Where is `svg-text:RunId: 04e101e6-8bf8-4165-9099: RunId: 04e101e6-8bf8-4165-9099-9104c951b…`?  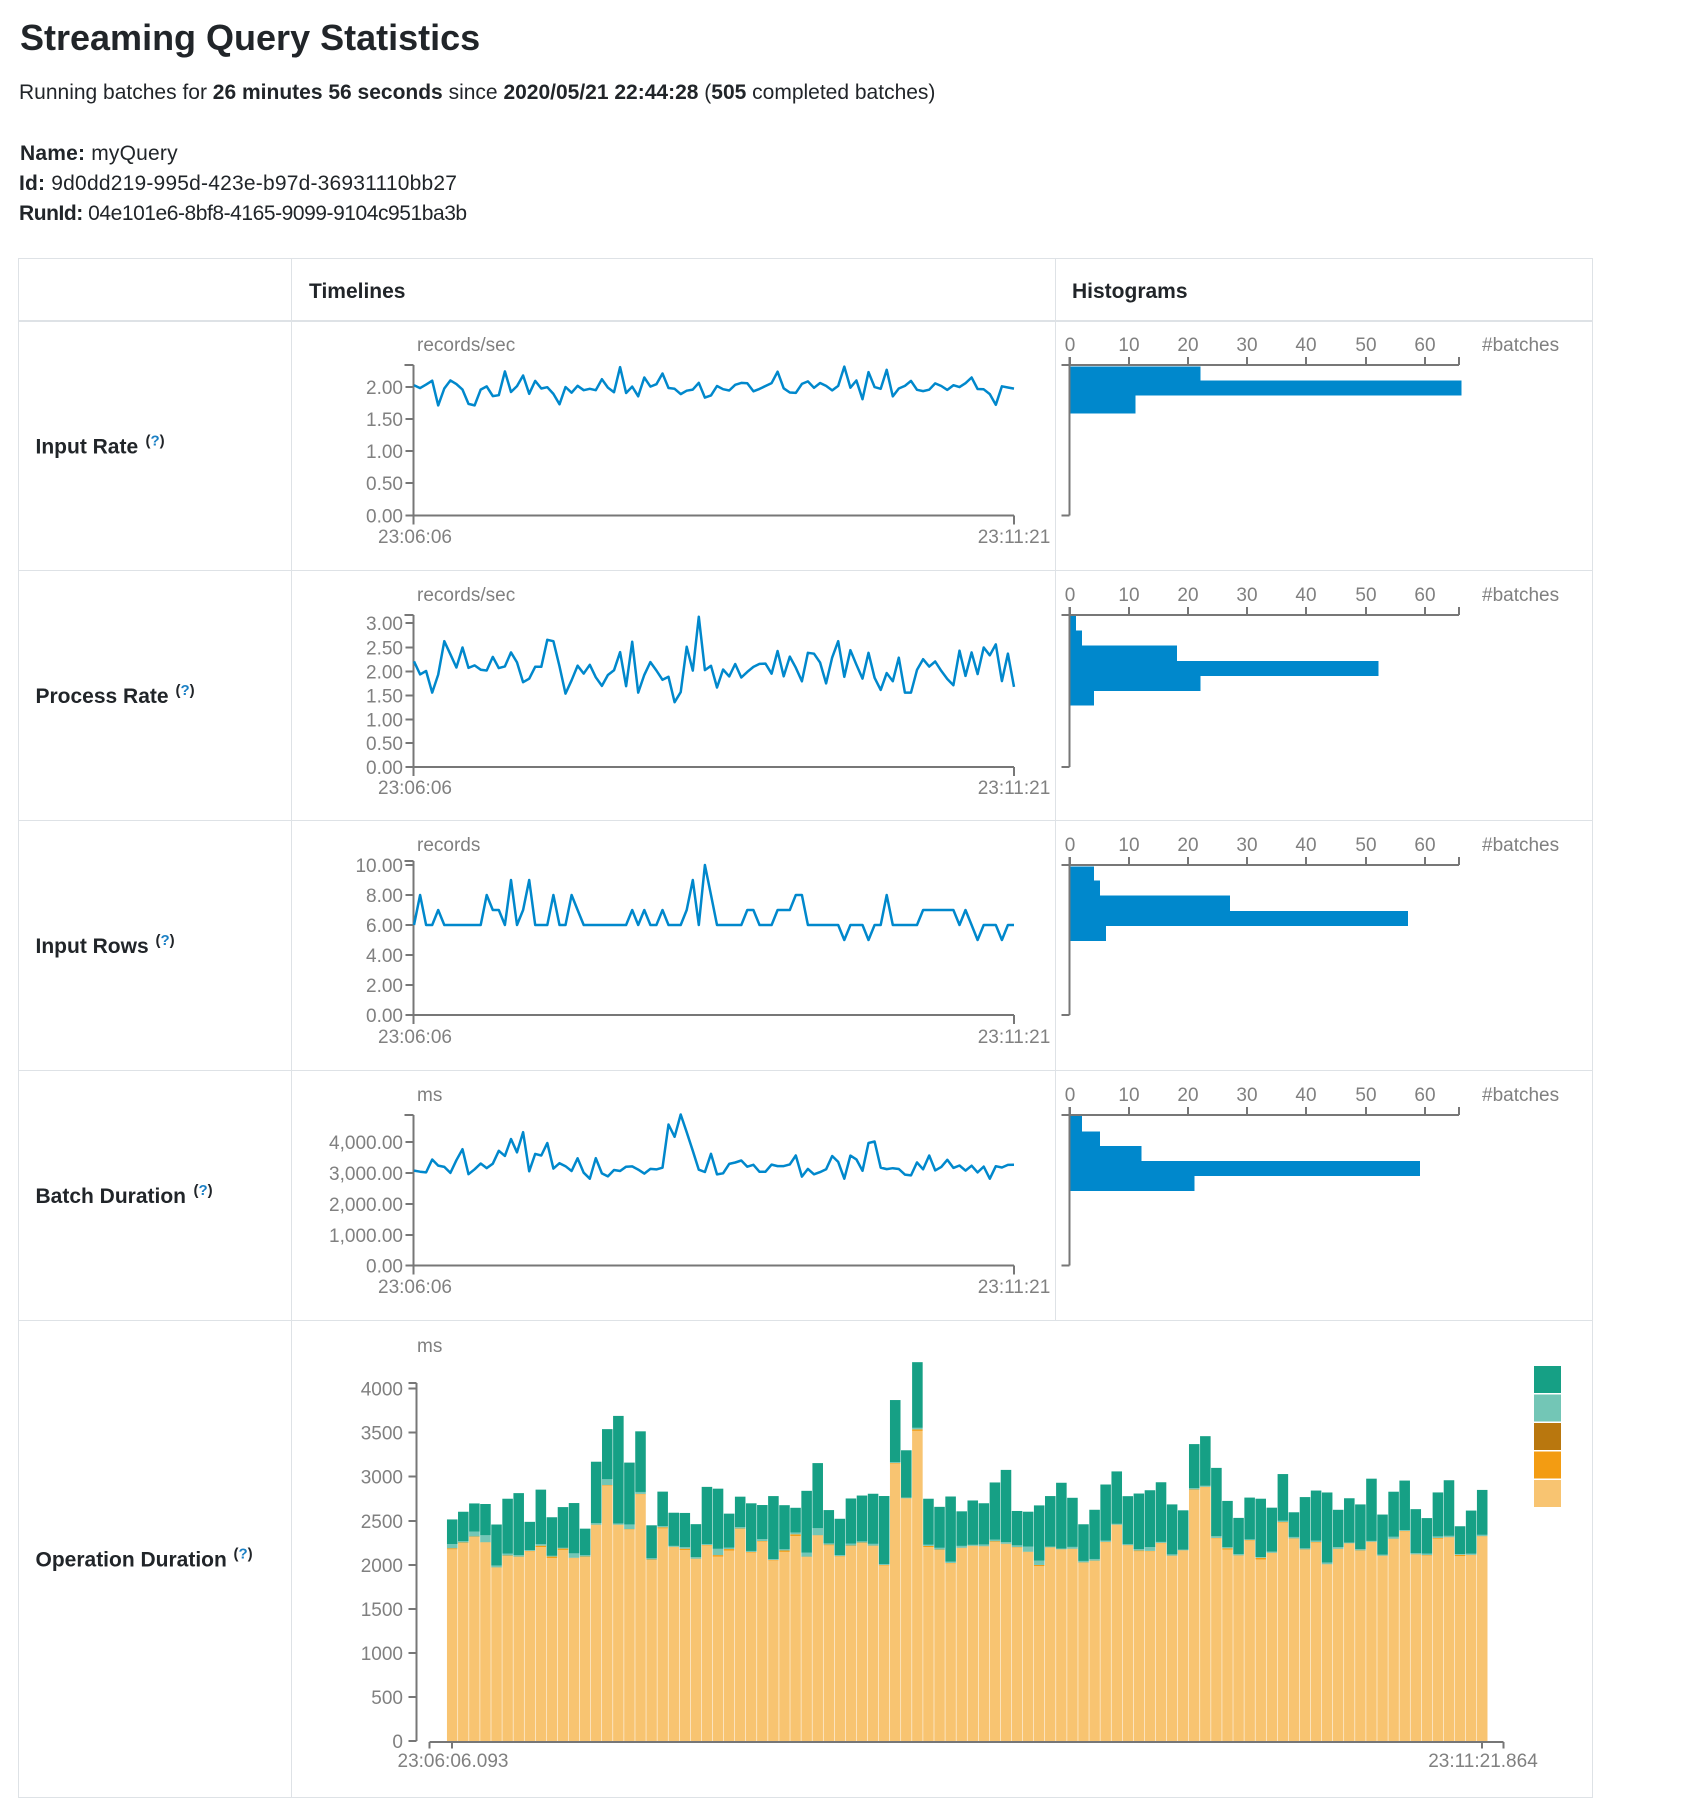 svg-text:RunId: 04e101e6-8bf8-4165-9099: RunId: 04e101e6-8bf8-4165-9099-9104c951b… is located at coordinates (243, 213).